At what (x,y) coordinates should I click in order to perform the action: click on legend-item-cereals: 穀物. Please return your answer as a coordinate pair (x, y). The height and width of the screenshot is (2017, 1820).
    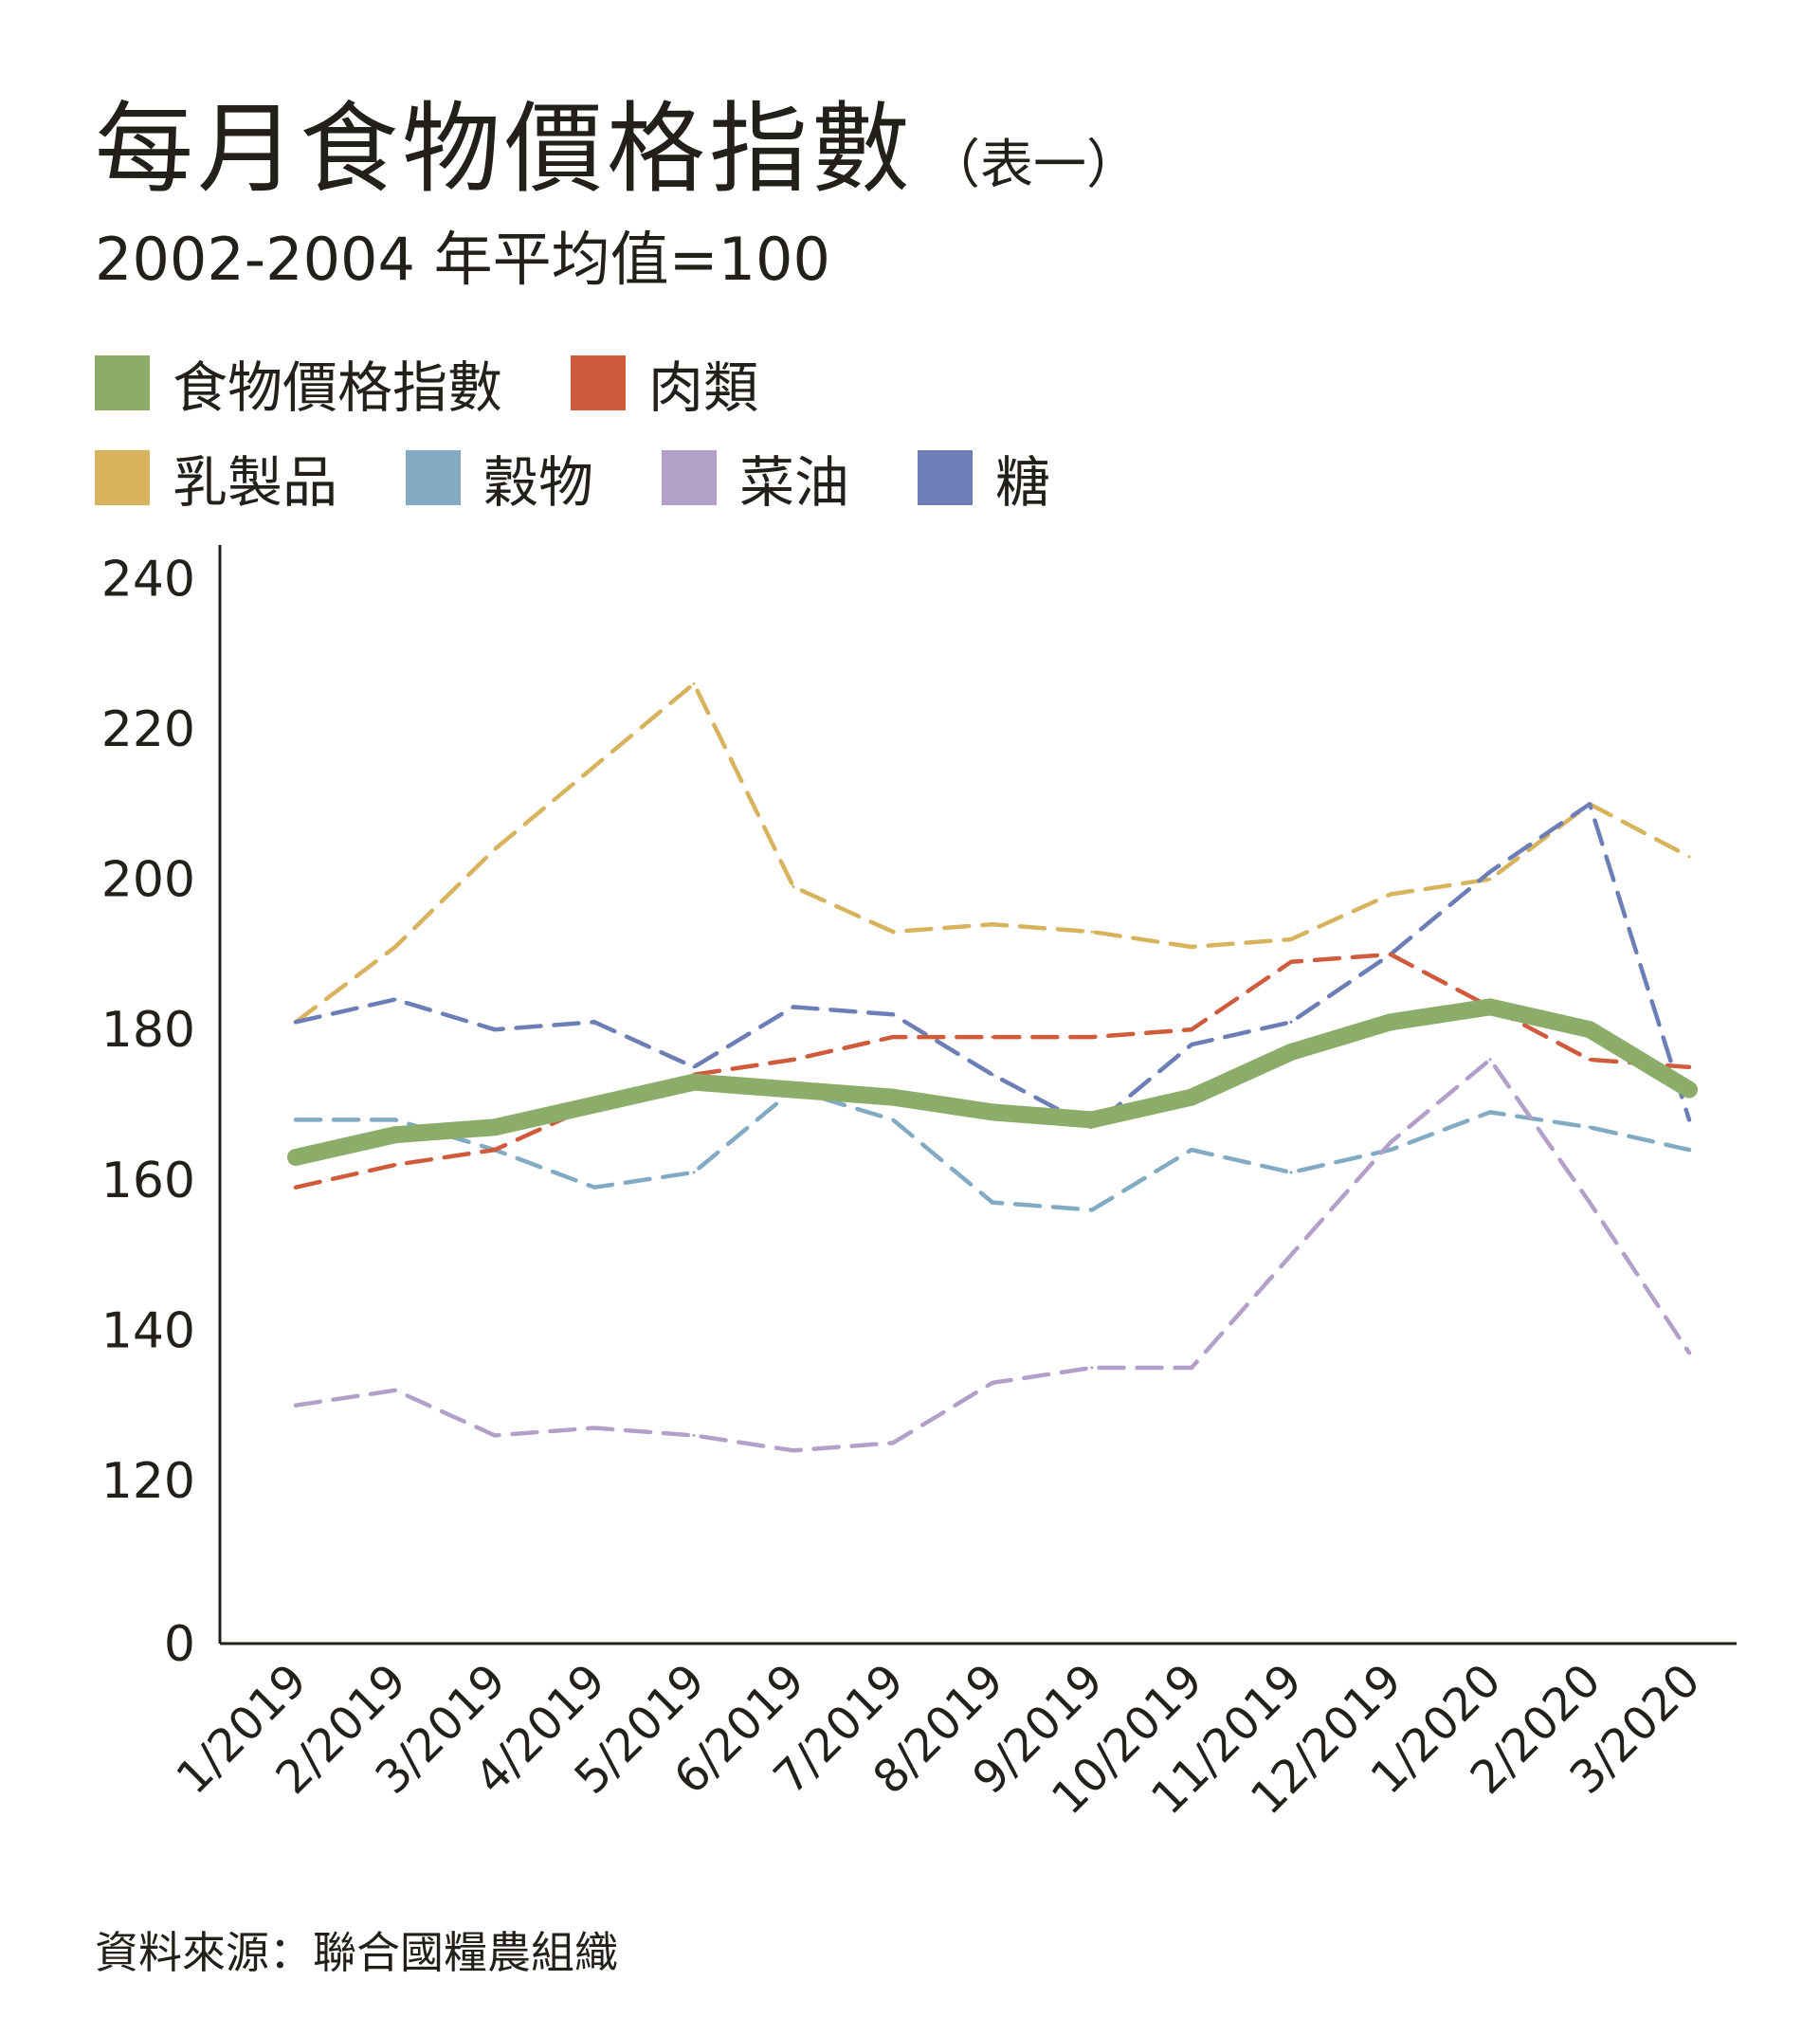
    Looking at the image, I should click on (499, 478).